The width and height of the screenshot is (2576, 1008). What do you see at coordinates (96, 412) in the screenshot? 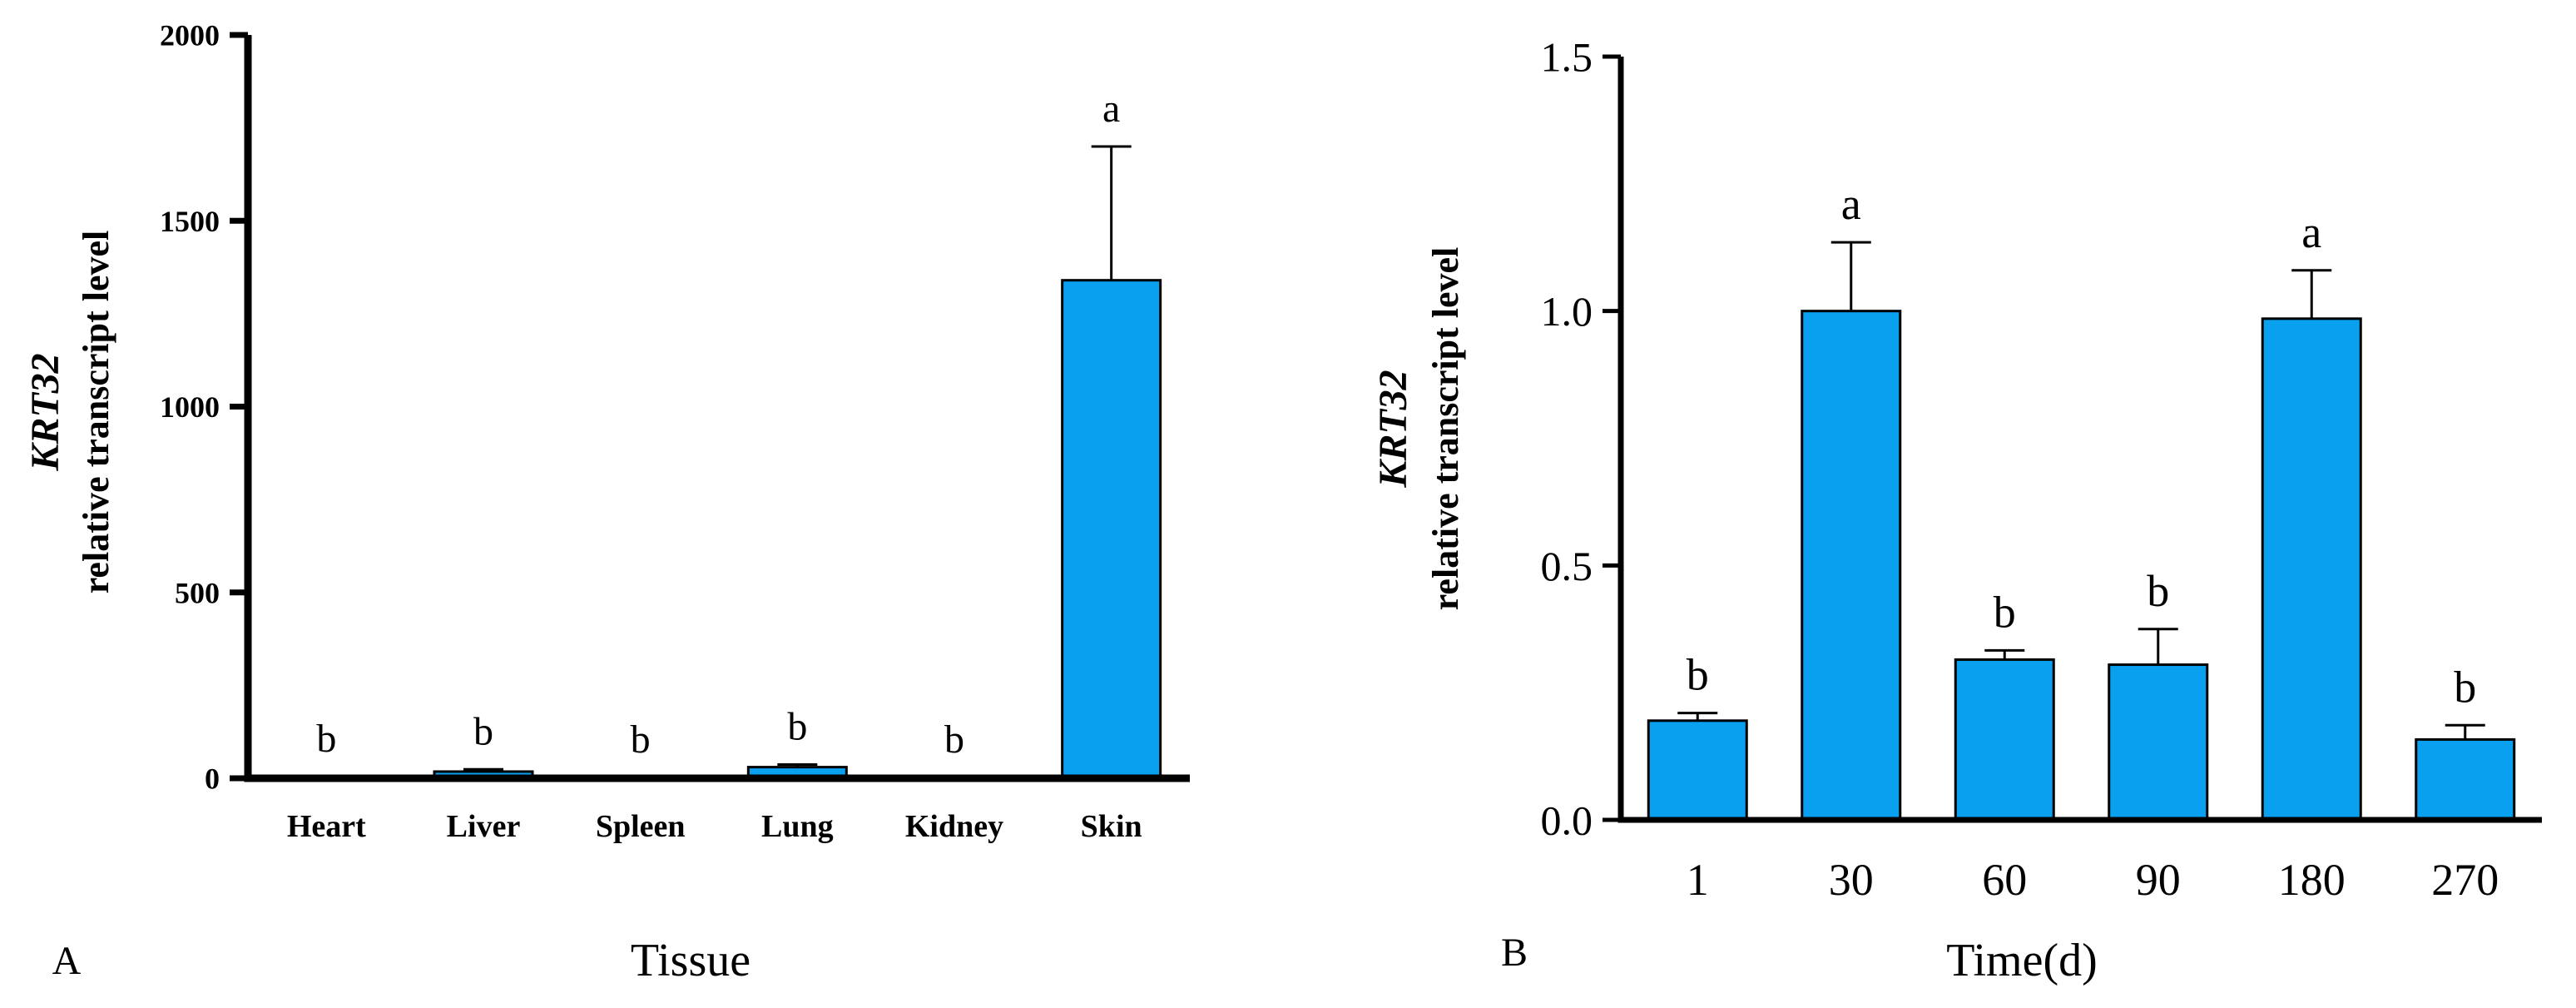
I see `panel-a-y-axis-label: relative transcript level` at bounding box center [96, 412].